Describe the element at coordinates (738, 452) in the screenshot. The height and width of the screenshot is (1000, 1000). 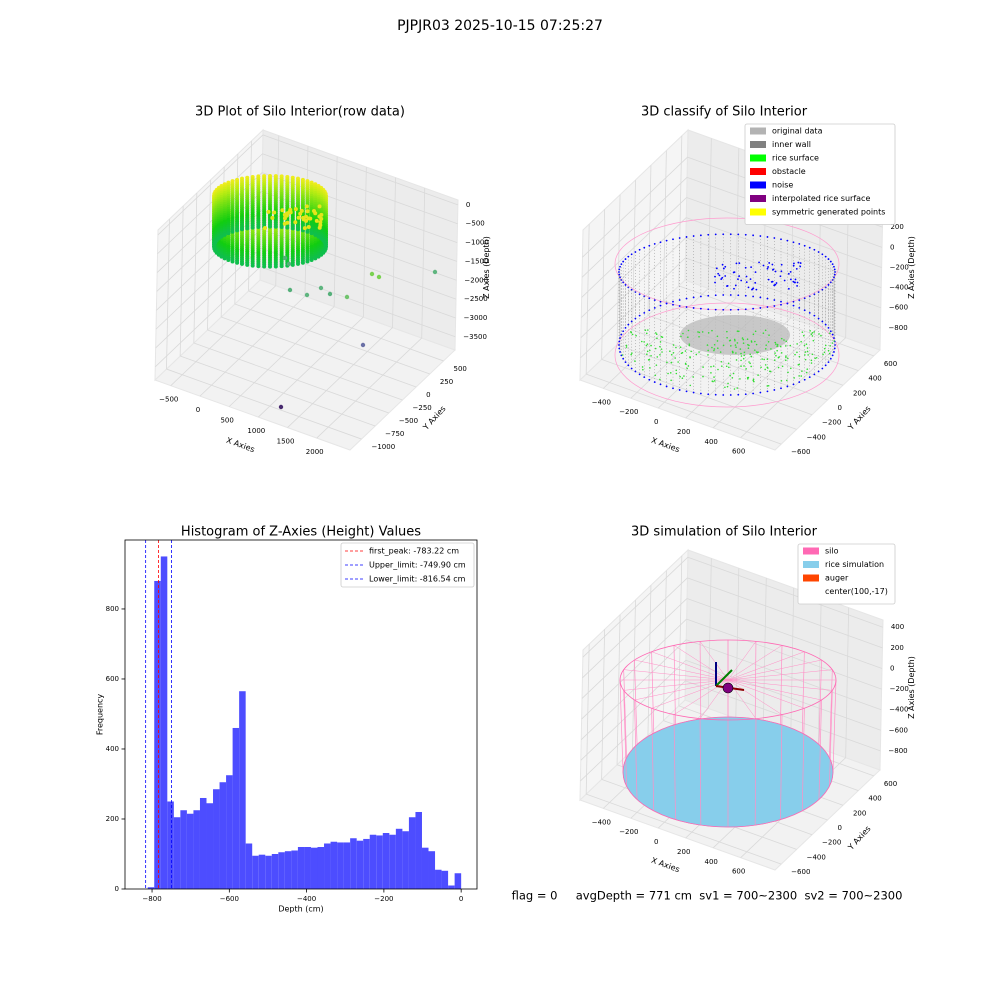
I see `x-tick-label: 600` at that location.